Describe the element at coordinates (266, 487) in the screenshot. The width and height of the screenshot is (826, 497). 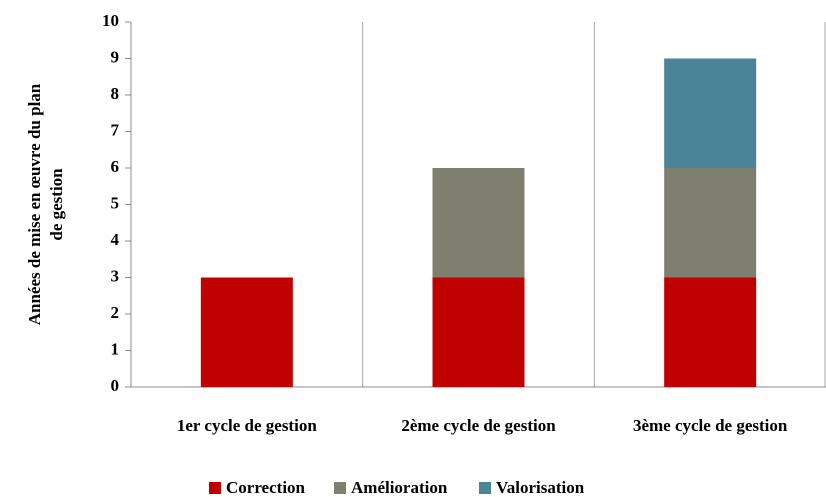
I see `legend-label: Correction` at that location.